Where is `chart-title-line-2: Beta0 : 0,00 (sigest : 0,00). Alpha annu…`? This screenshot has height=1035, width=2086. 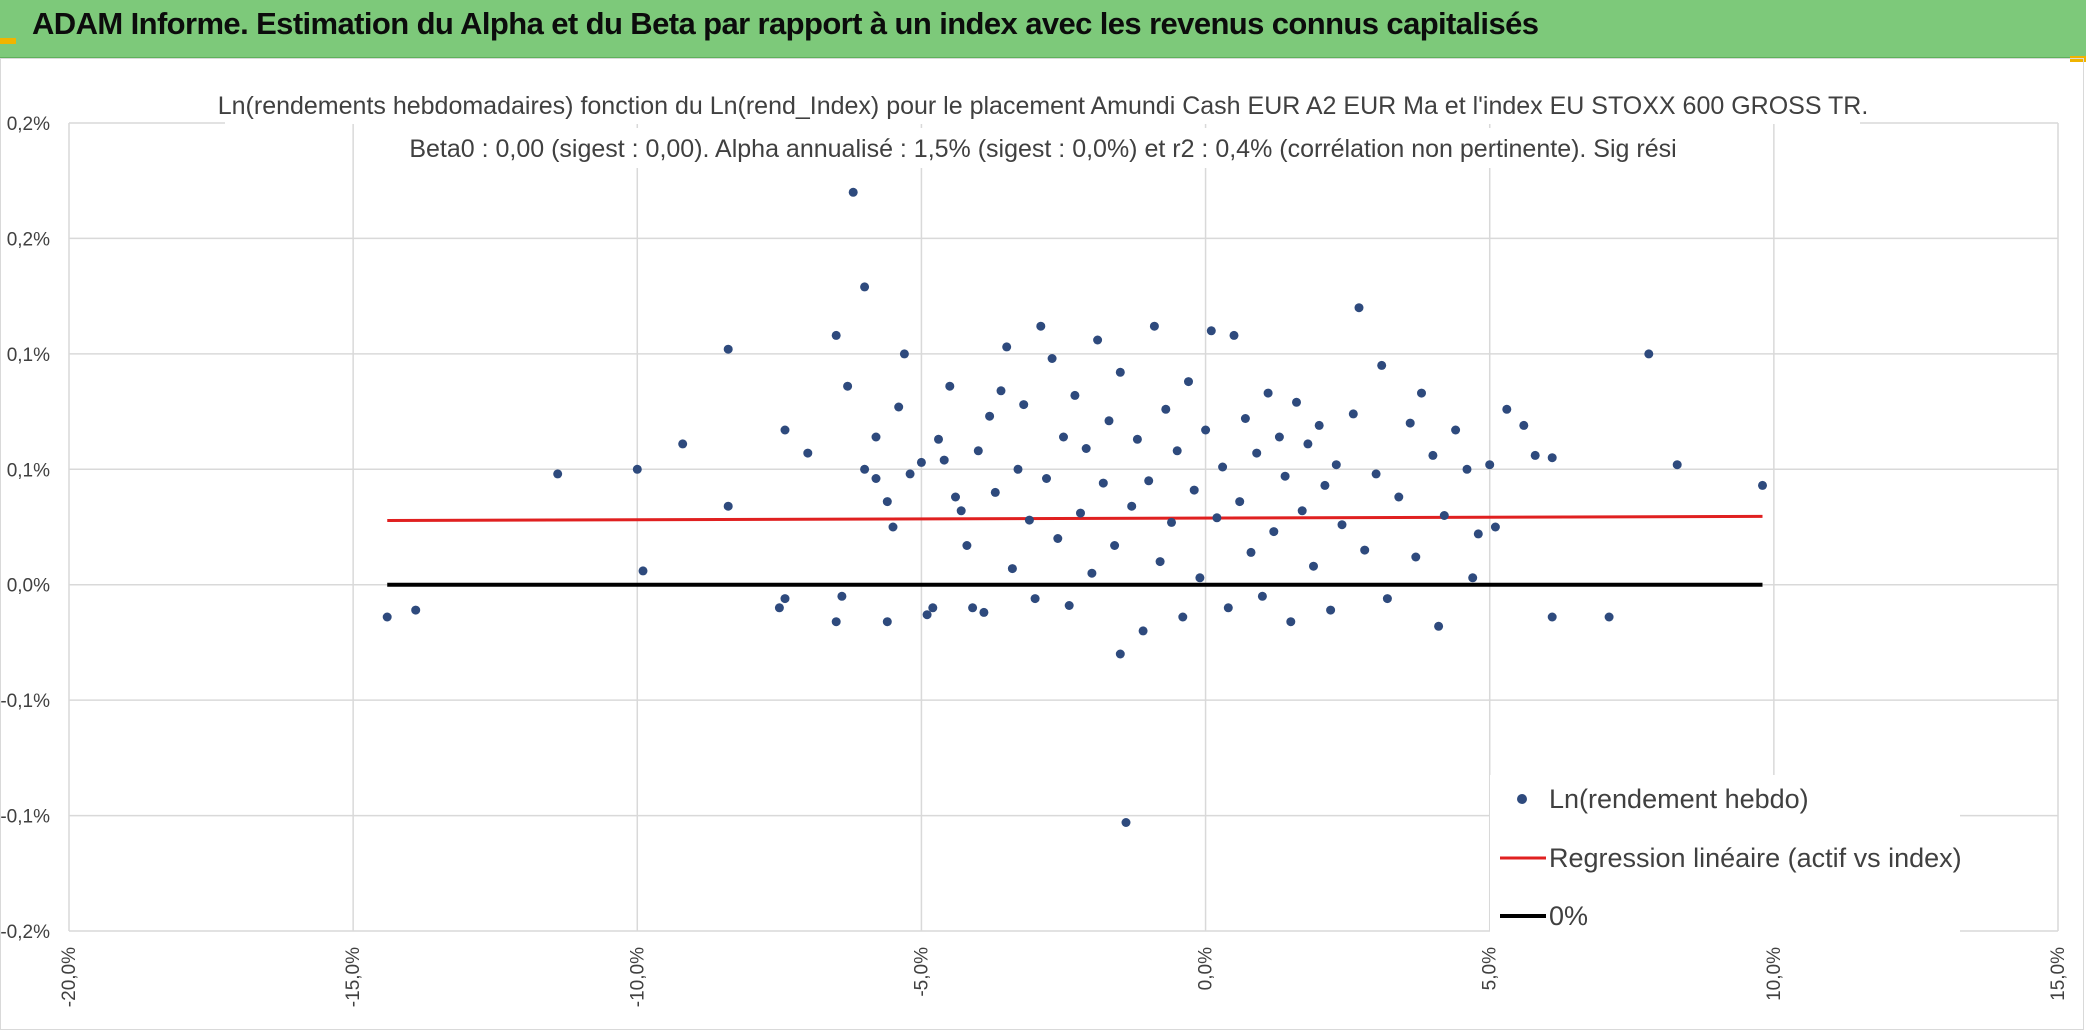
chart-title-line-2: Beta0 : 0,00 (sigest : 0,00). Alpha annu… is located at coordinates (1042, 149).